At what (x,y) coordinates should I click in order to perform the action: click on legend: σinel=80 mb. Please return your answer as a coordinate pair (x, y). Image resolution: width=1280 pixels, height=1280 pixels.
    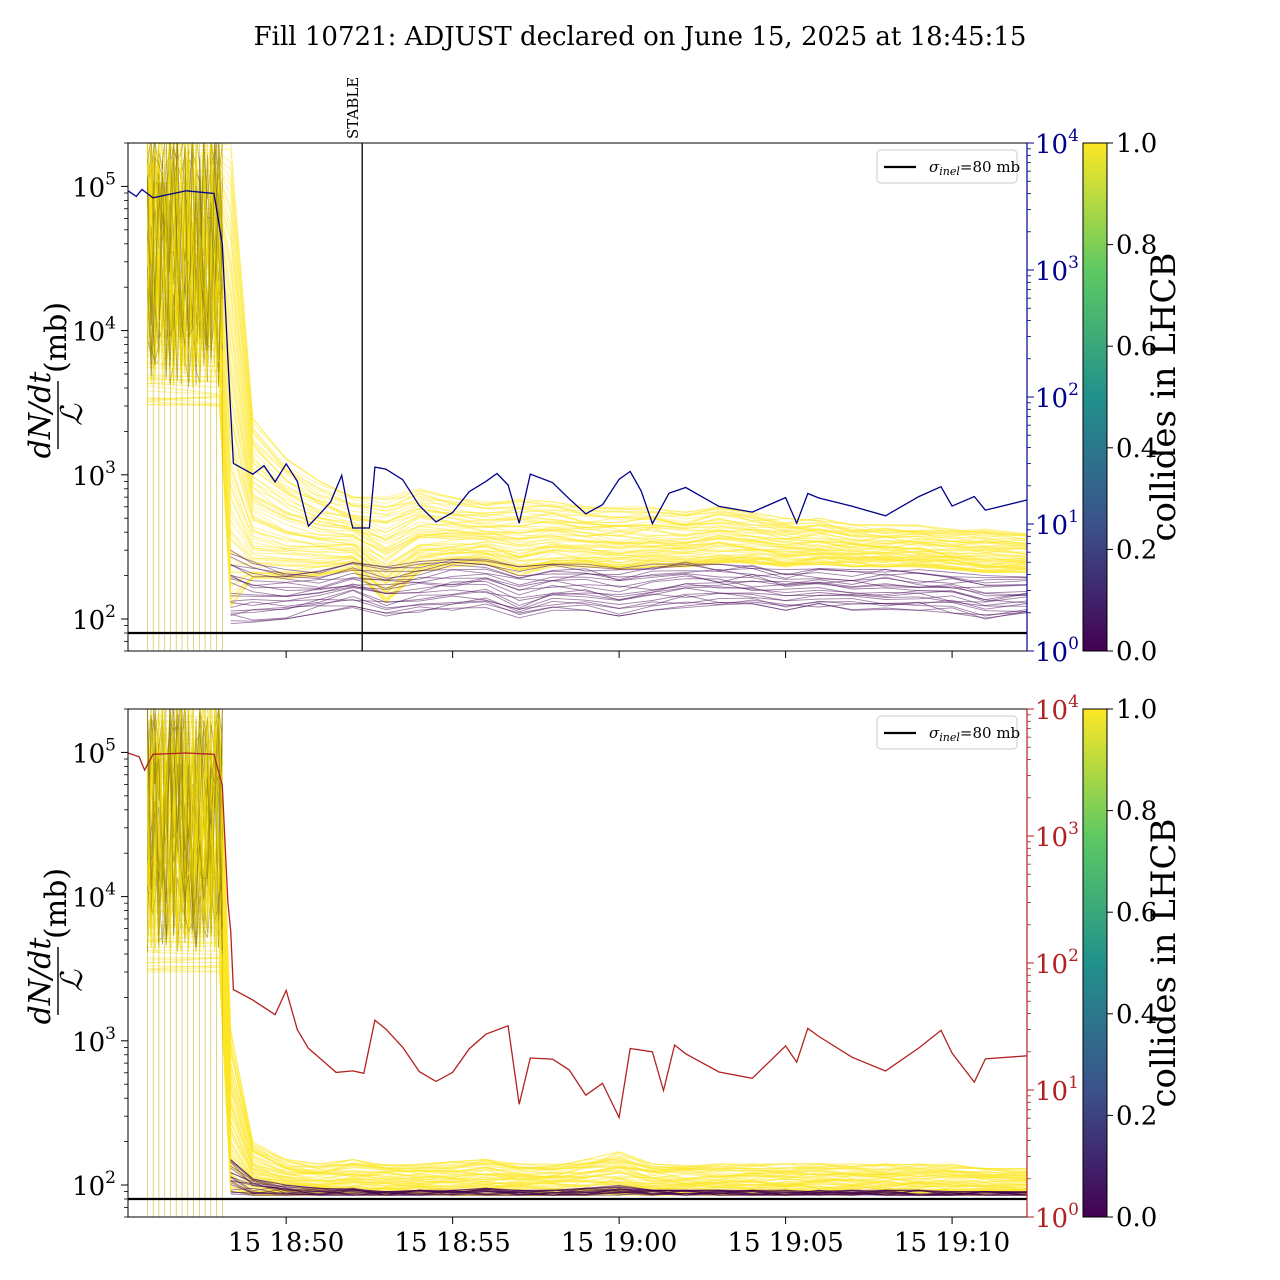
    Looking at the image, I should click on (948, 166).